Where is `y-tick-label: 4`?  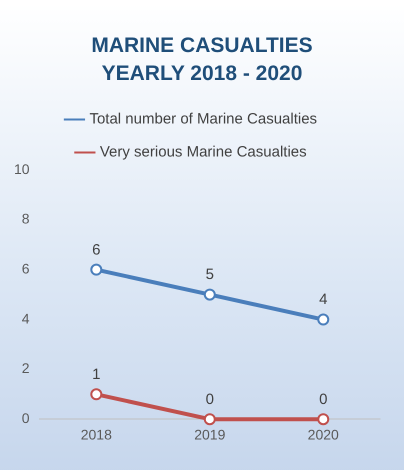 y-tick-label: 4 is located at coordinates (26, 318).